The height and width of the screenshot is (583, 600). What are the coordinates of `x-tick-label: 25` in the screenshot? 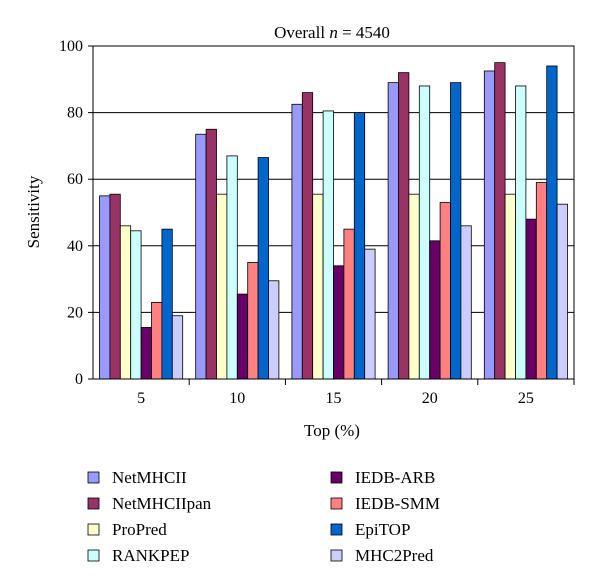 It's located at (526, 398).